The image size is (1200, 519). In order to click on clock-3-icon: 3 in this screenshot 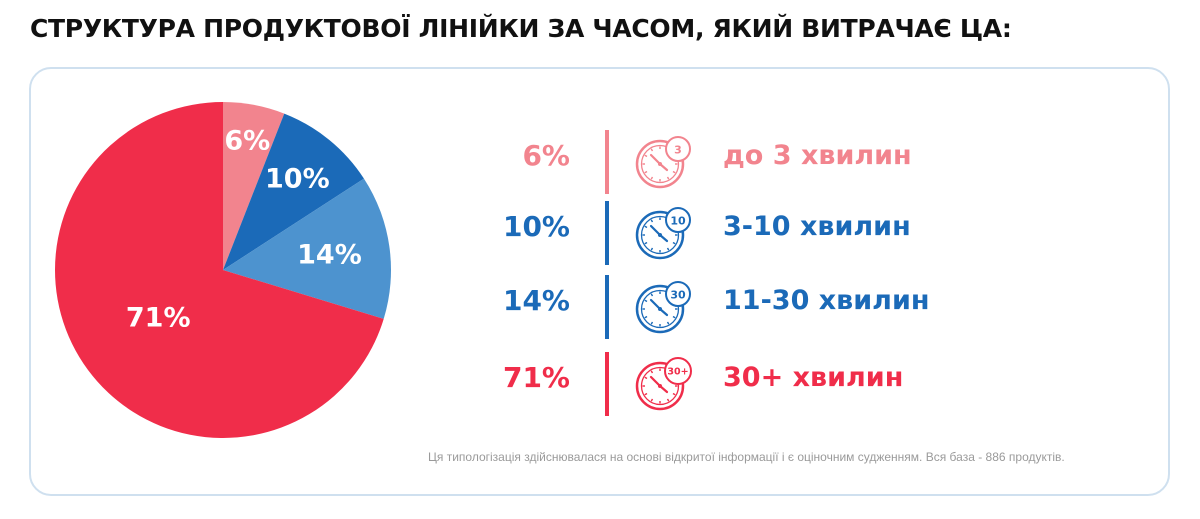, I will do `click(663, 162)`.